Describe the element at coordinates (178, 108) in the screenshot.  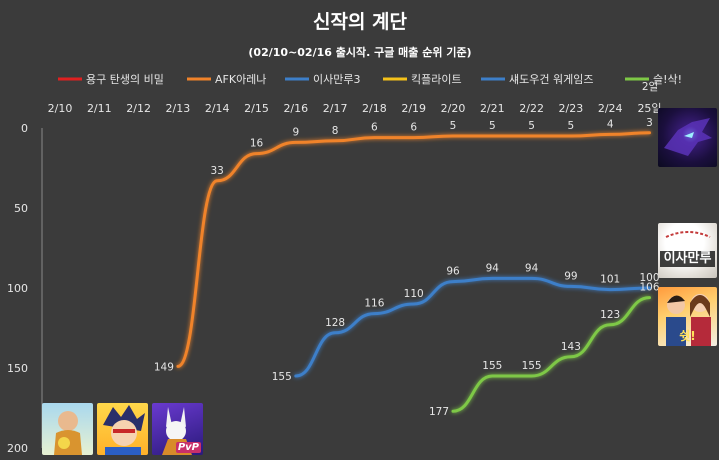
I see `x-tick-label: 2/13` at that location.